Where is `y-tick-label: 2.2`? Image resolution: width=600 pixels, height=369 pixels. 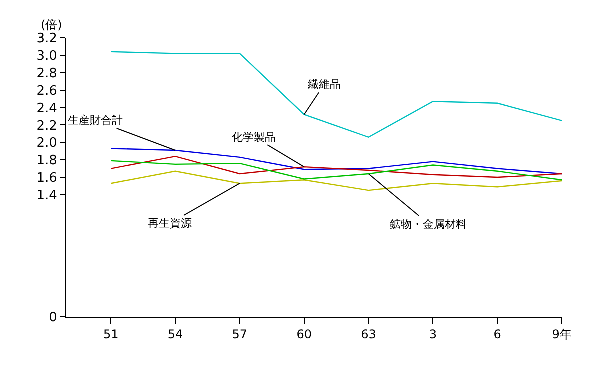 y-tick-label: 2.2 is located at coordinates (47, 126).